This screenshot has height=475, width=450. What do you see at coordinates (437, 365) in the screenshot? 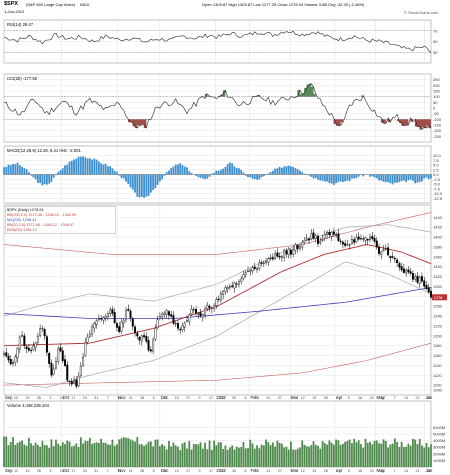
I see `y-tick-label: 1140` at bounding box center [437, 365].